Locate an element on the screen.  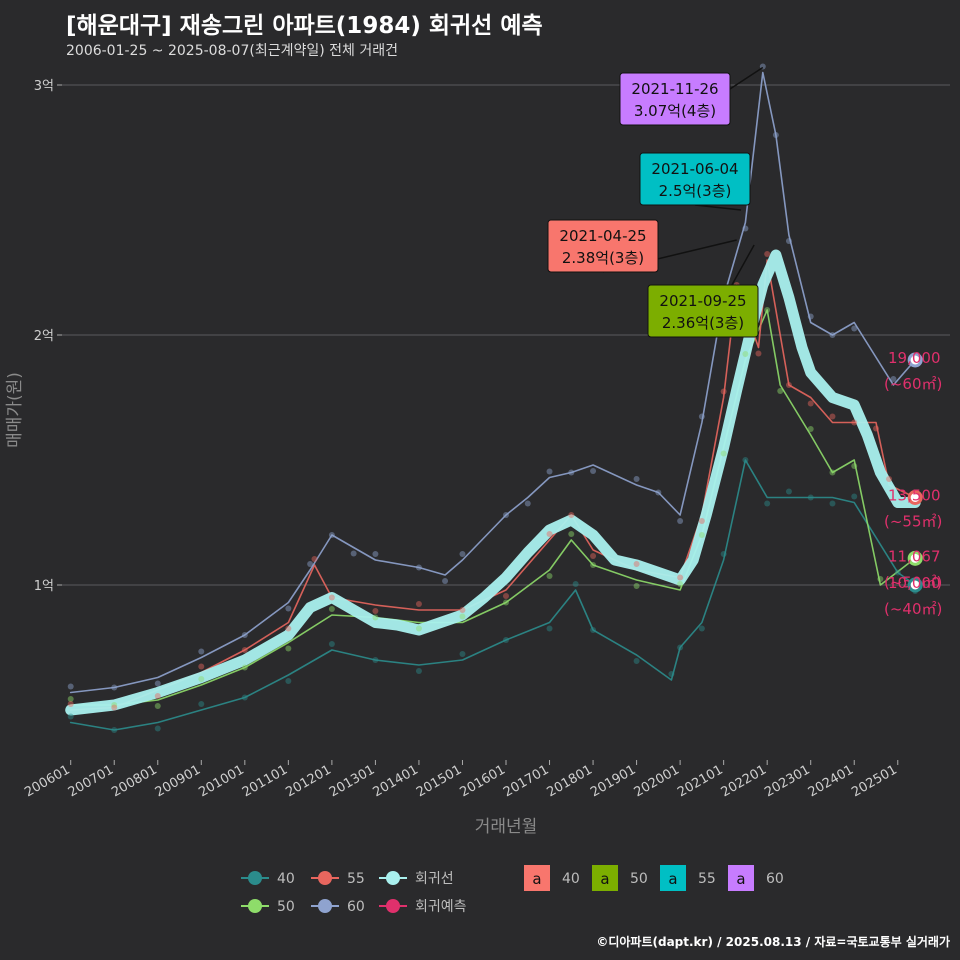
annotation-price: 2.38억(3층) is located at coordinates (603, 258).